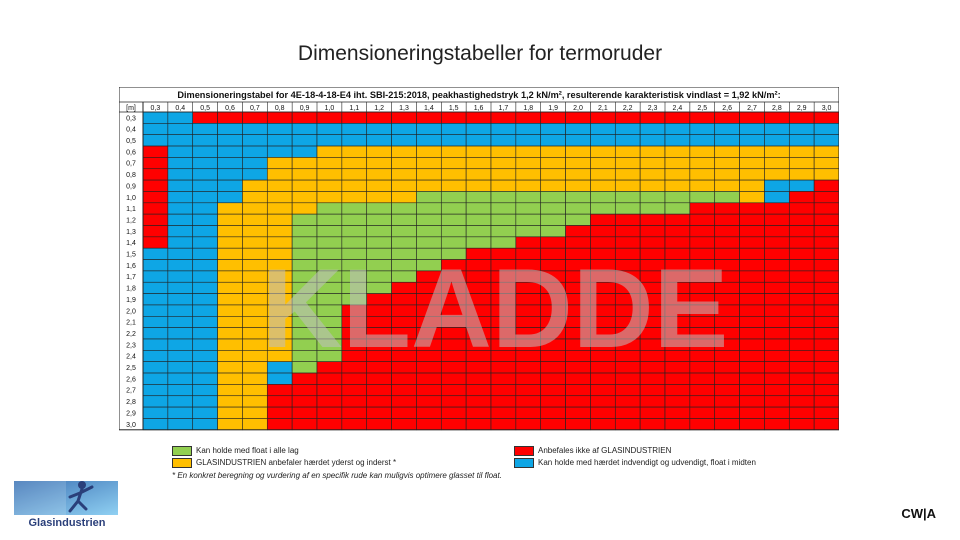 Image resolution: width=960 pixels, height=540 pixels. Describe the element at coordinates (182, 450) in the screenshot. I see `legend-swatch-green` at that location.